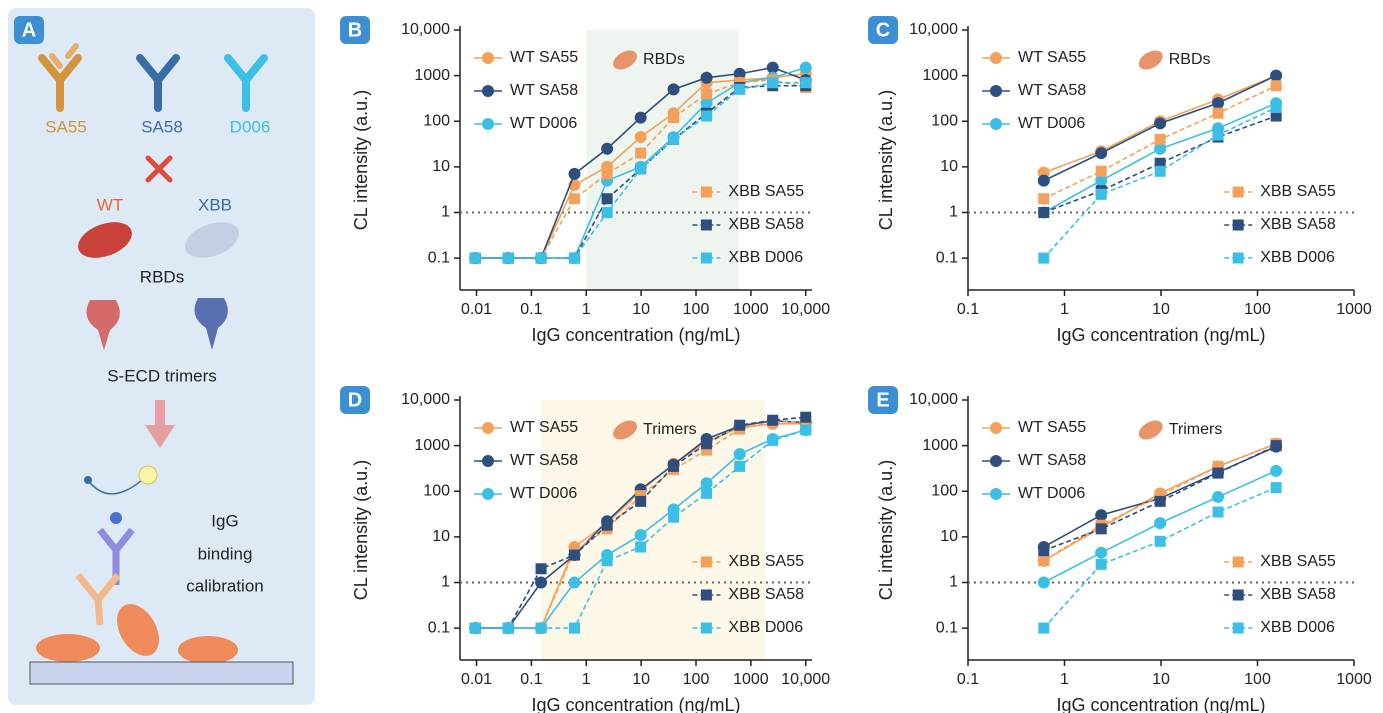  What do you see at coordinates (664, 59) in the screenshot?
I see `annotation: RBDs` at bounding box center [664, 59].